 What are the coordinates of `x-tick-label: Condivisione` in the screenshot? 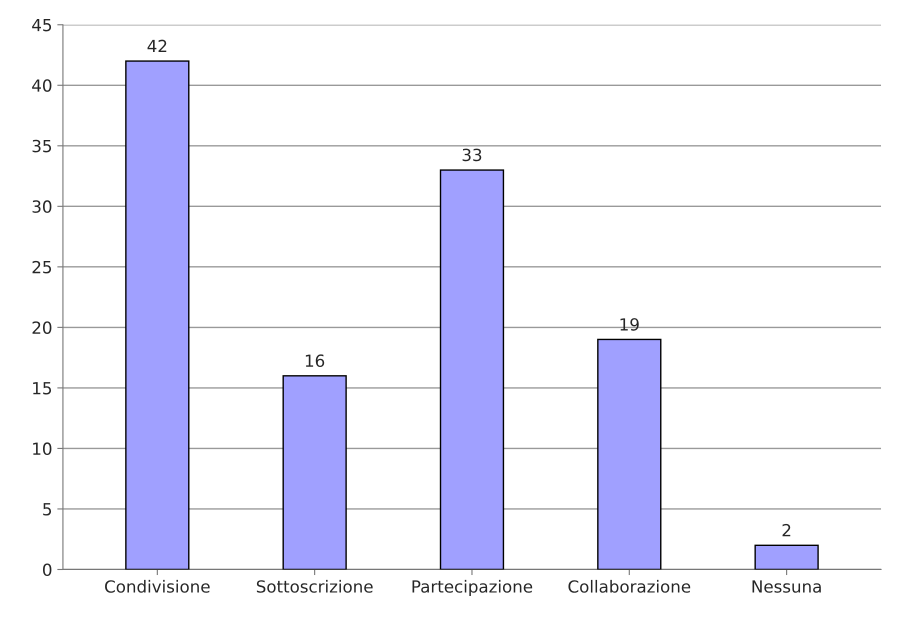 It's located at (157, 586).